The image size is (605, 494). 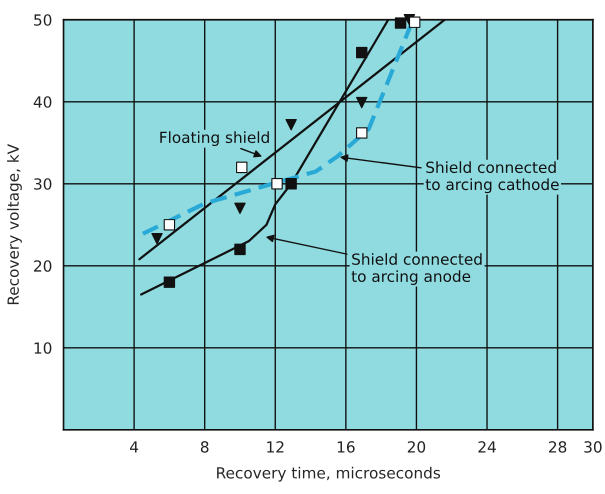 I want to click on x-tick-label: 20, so click(x=417, y=447).